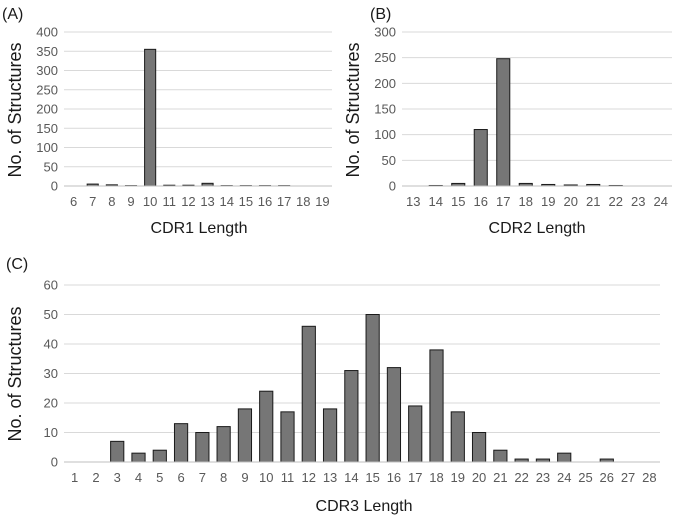  I want to click on y-tick-label-c: 40, so click(51, 344).